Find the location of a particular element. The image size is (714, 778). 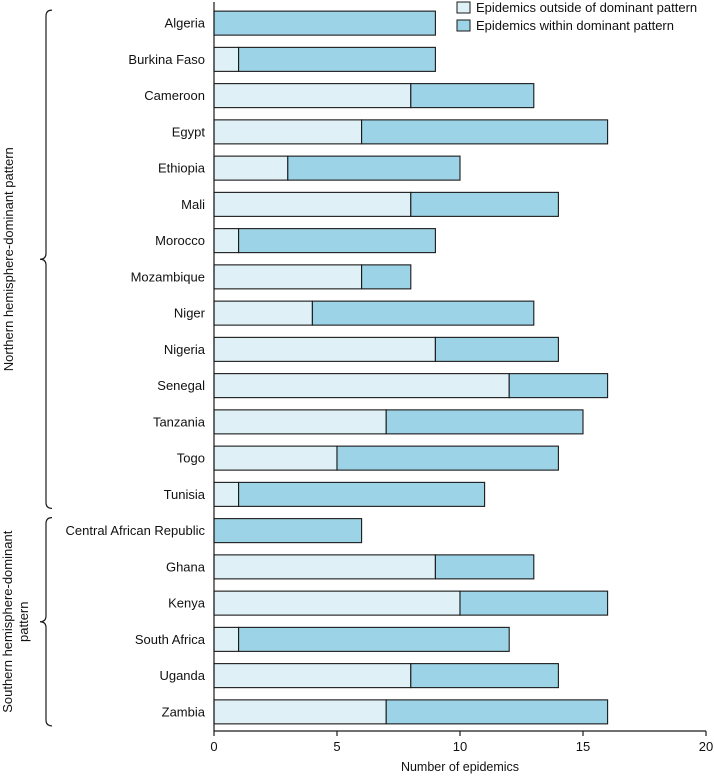

category-label-niger: Niger is located at coordinates (190, 313).